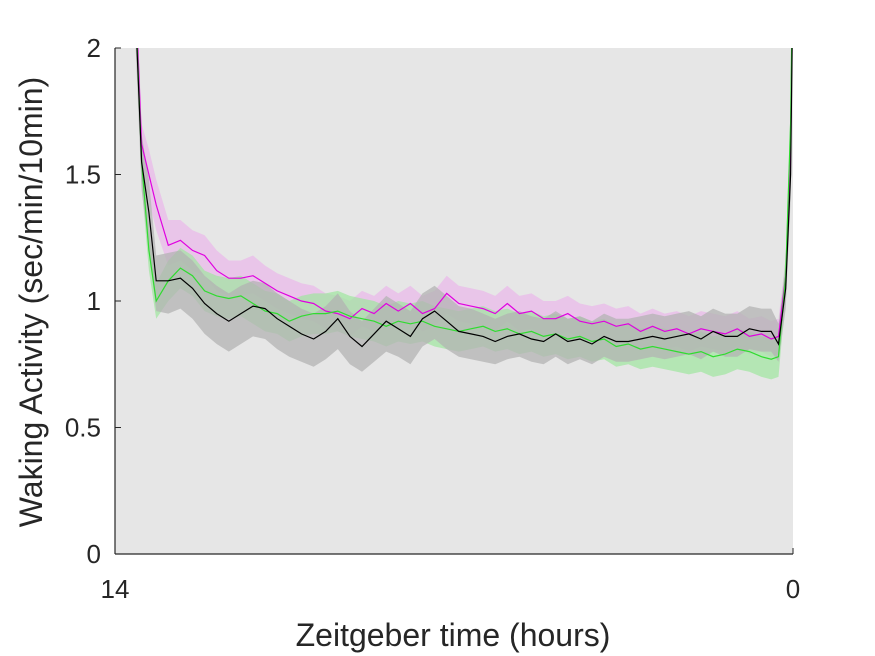 Image resolution: width=875 pixels, height=656 pixels. What do you see at coordinates (94, 554) in the screenshot?
I see `y-tick-label: 0` at bounding box center [94, 554].